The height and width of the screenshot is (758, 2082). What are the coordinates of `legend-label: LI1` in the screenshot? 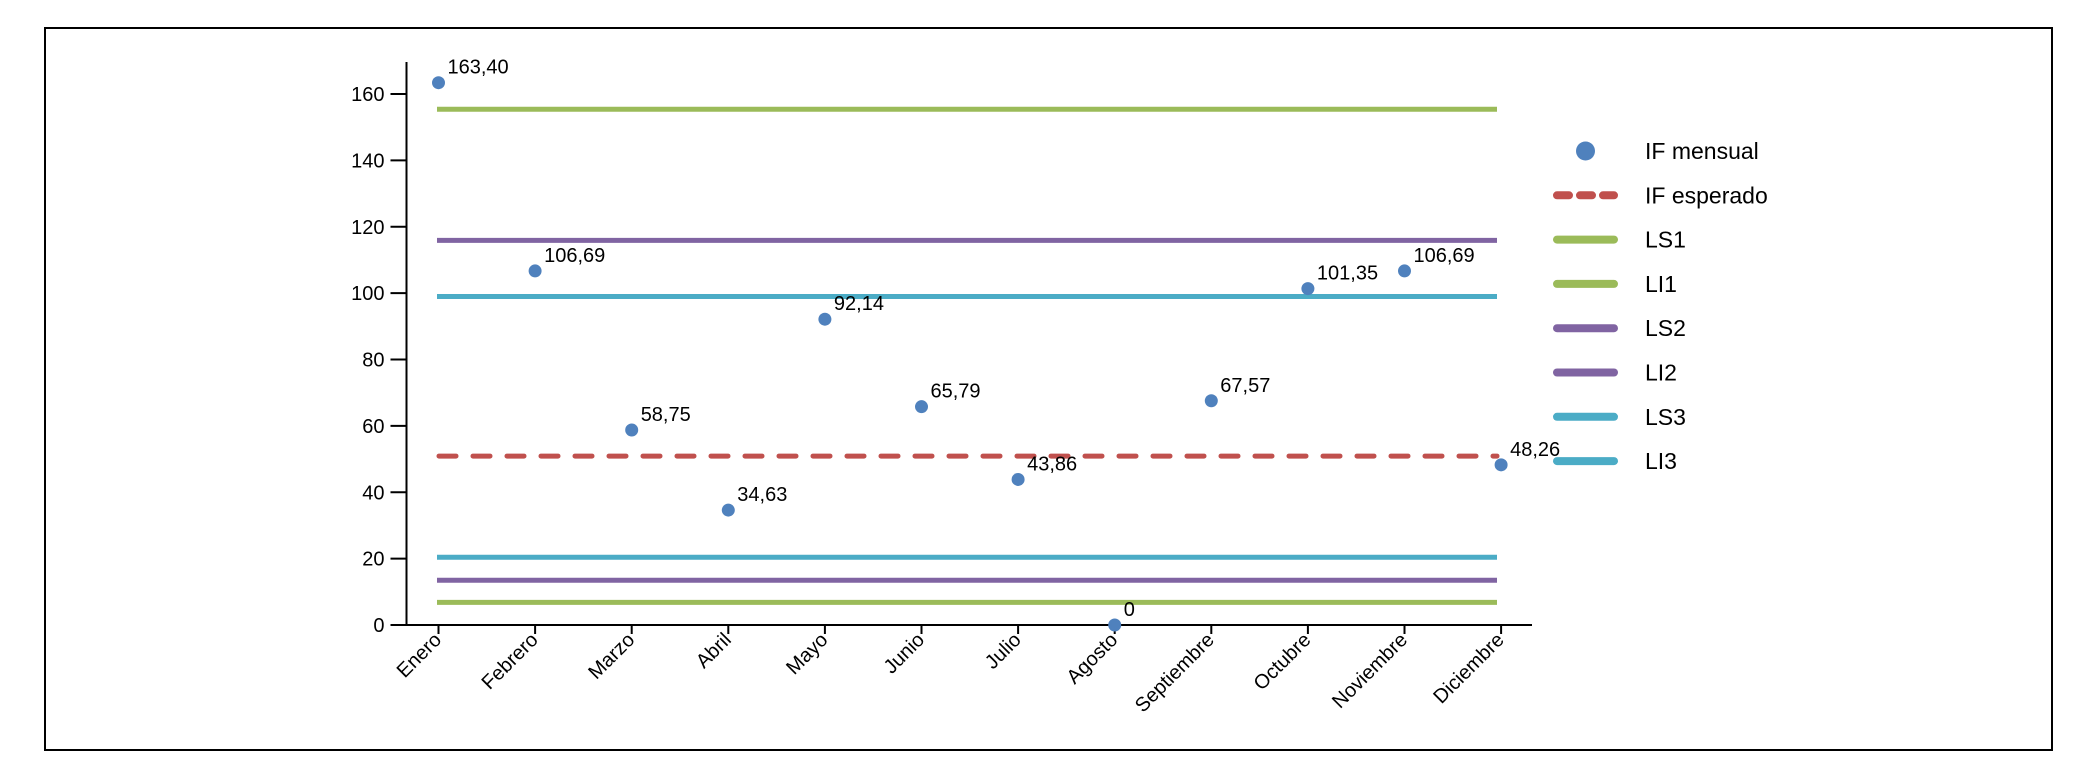 It's located at (1661, 284).